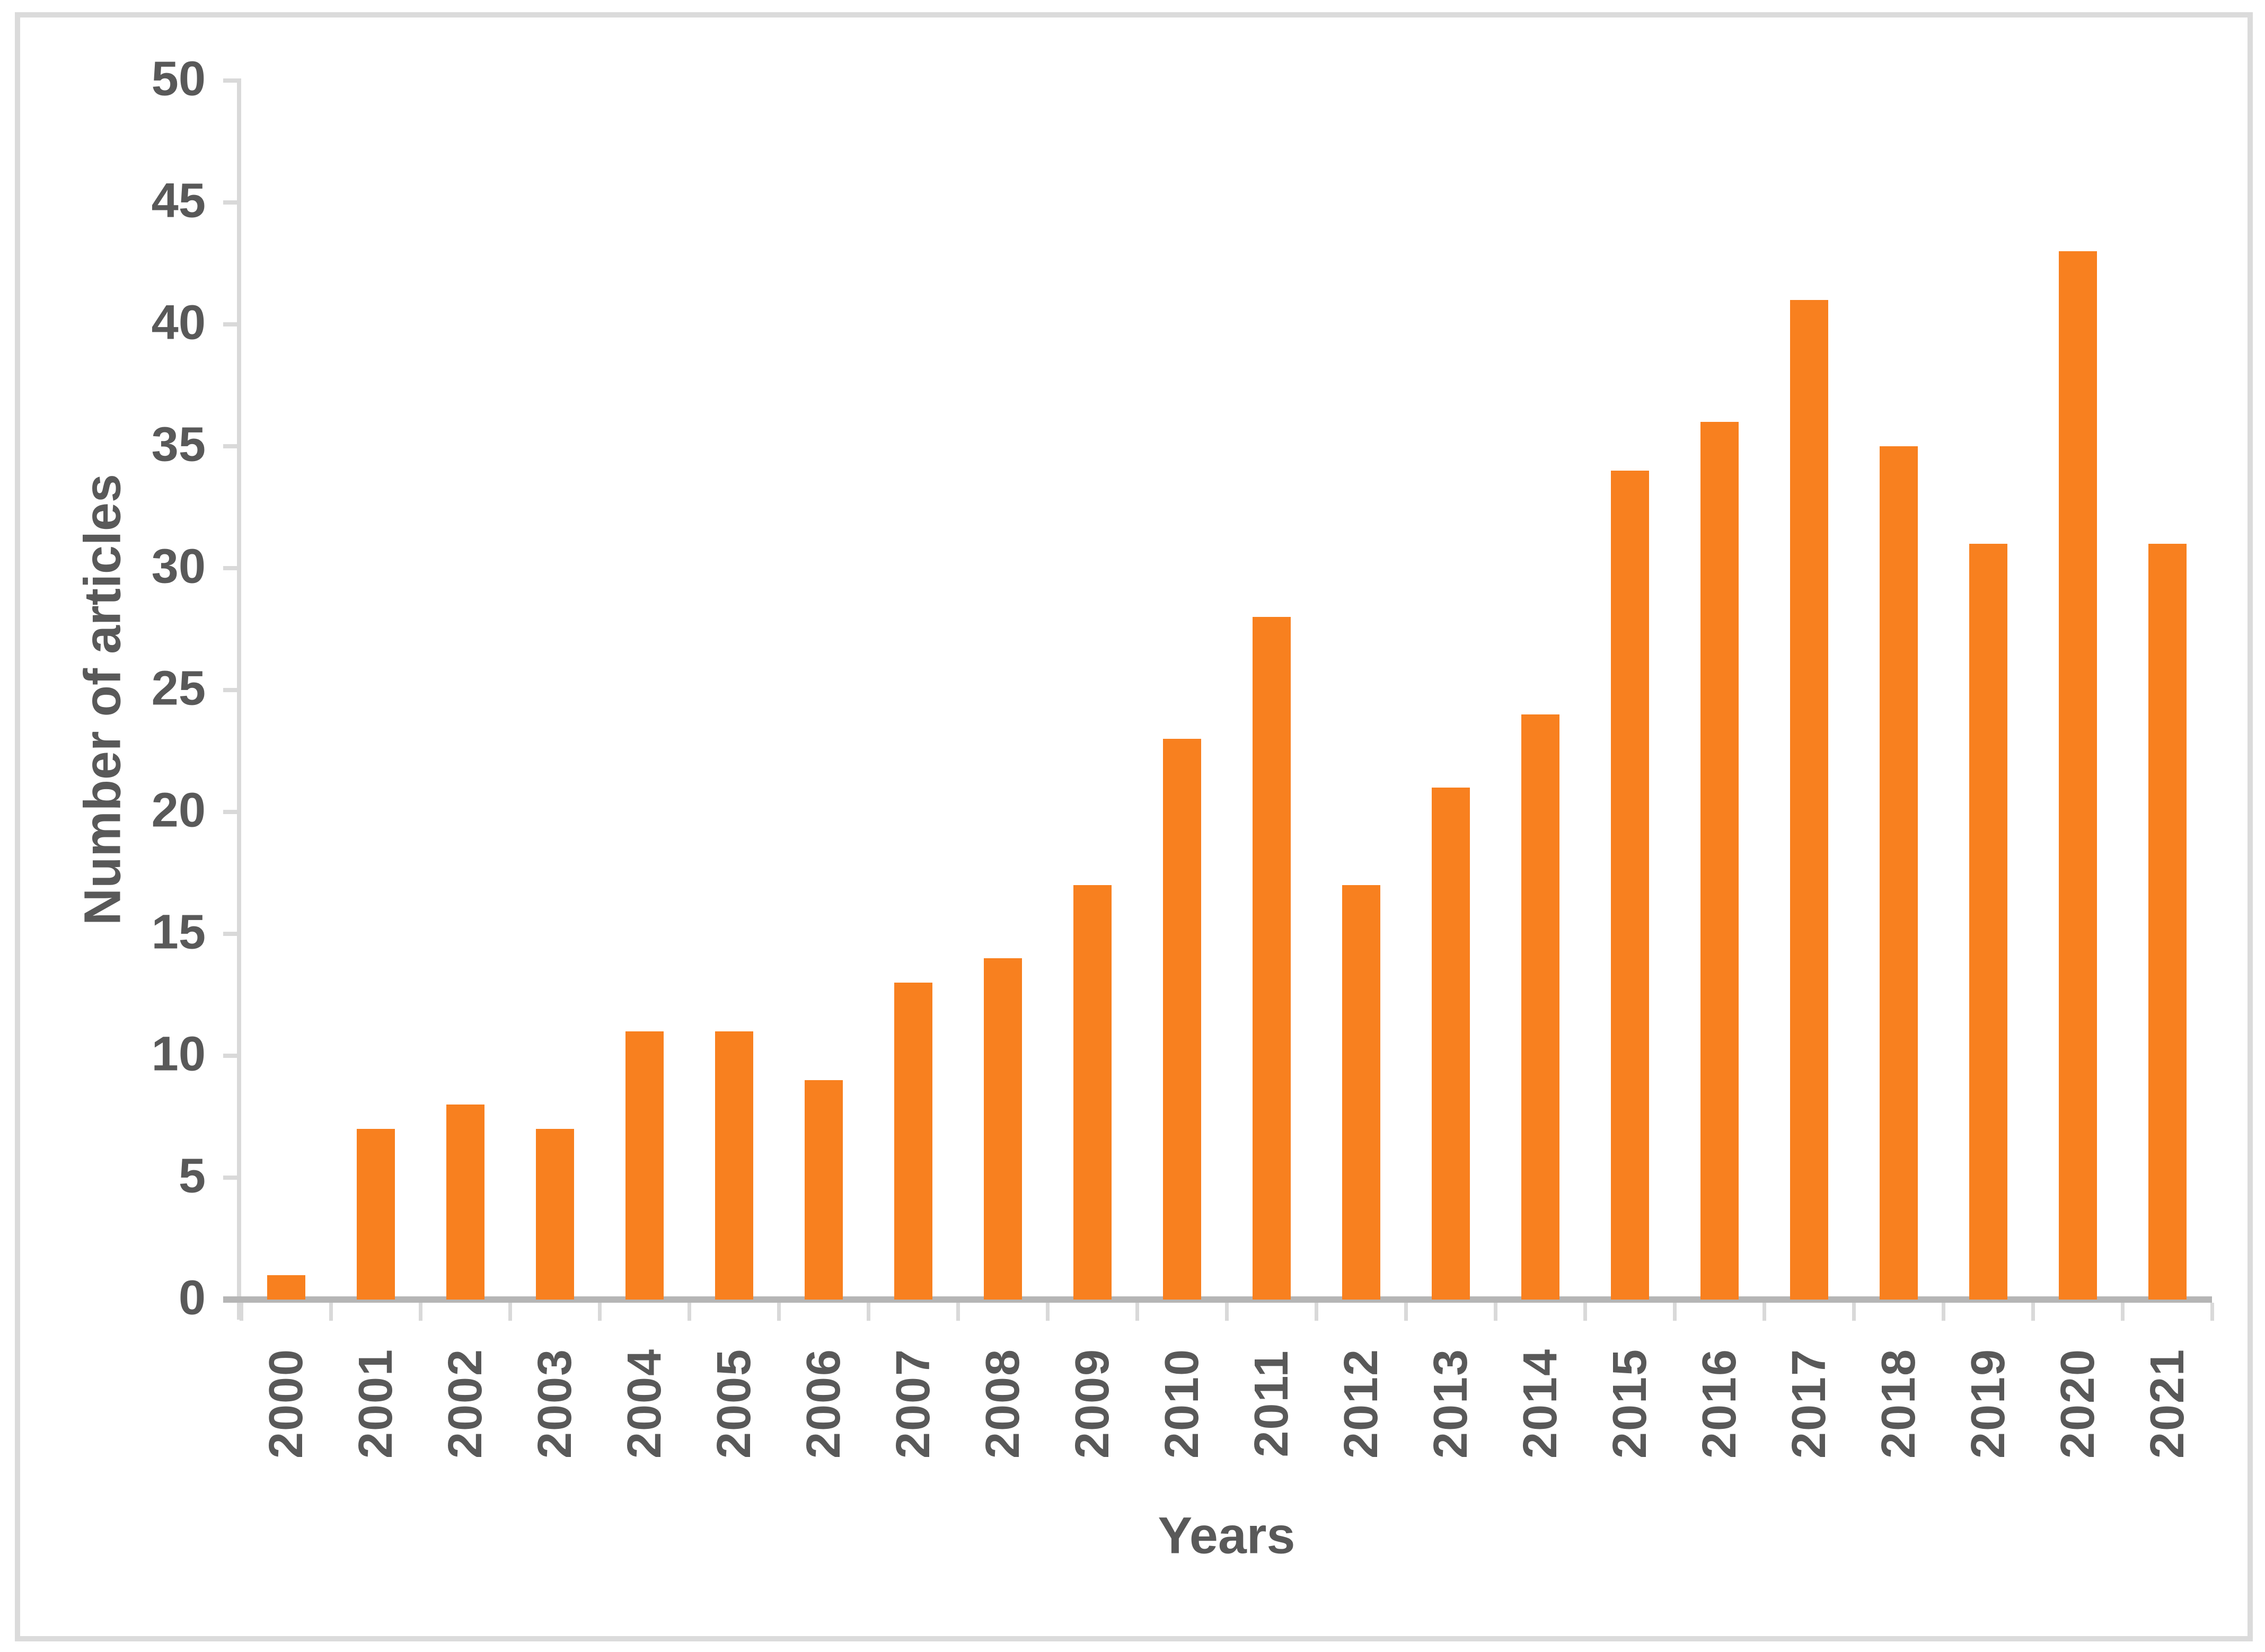 This screenshot has height=1652, width=2265. I want to click on x-tick-label-2004: 2004, so click(644, 1404).